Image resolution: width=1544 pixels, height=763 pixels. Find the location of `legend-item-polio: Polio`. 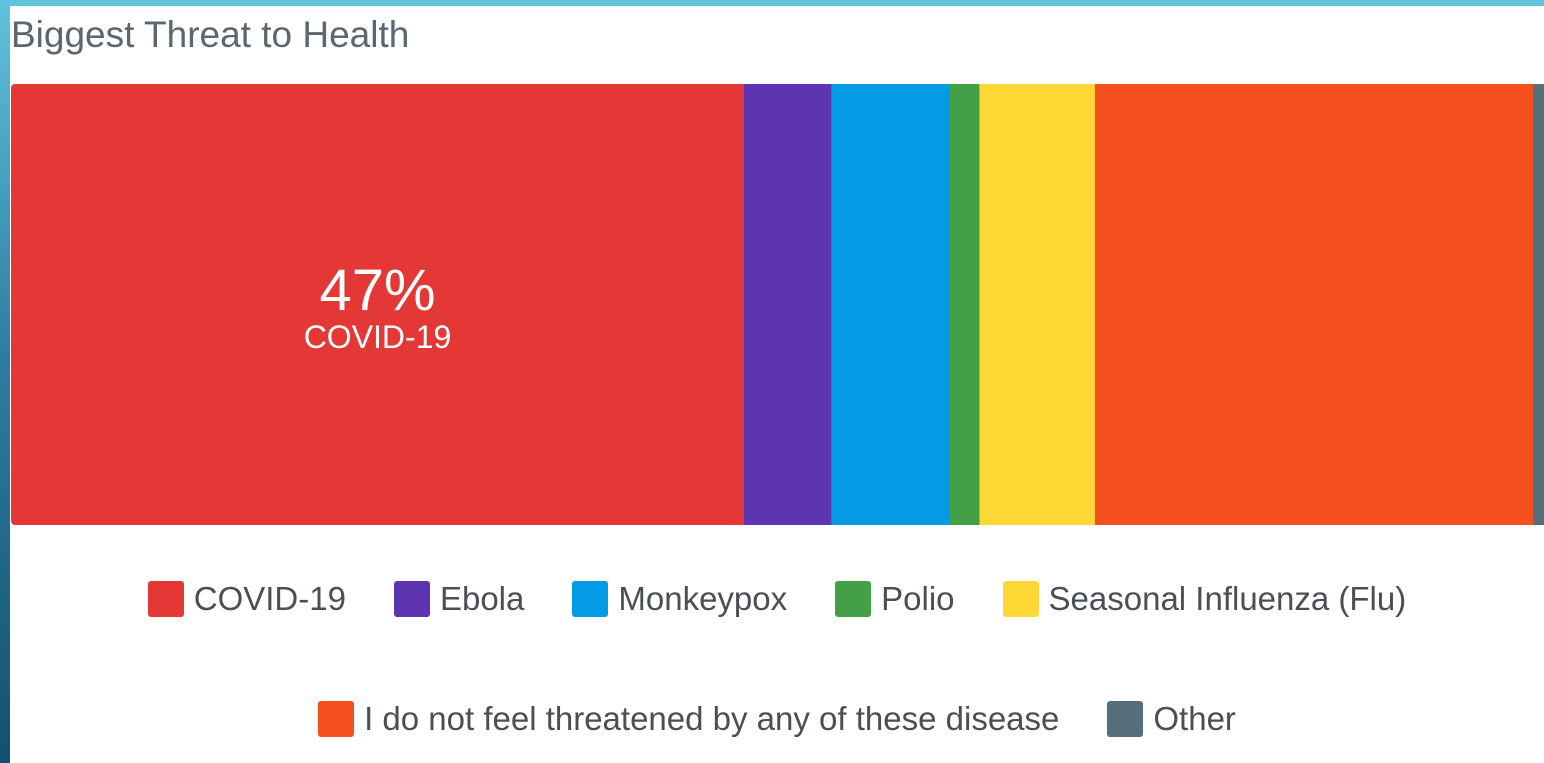

legend-item-polio: Polio is located at coordinates (895, 599).